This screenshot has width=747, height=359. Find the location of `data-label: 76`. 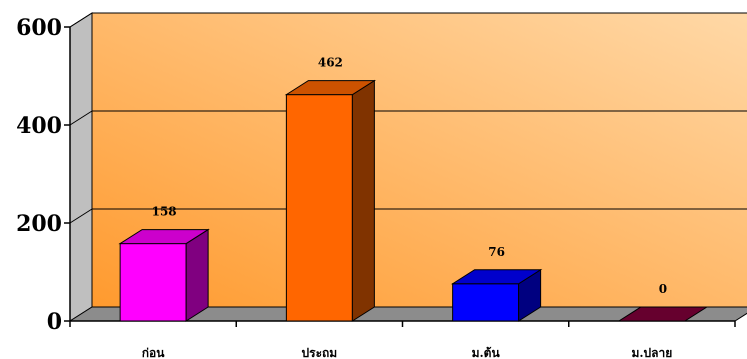

data-label: 76 is located at coordinates (496, 252).